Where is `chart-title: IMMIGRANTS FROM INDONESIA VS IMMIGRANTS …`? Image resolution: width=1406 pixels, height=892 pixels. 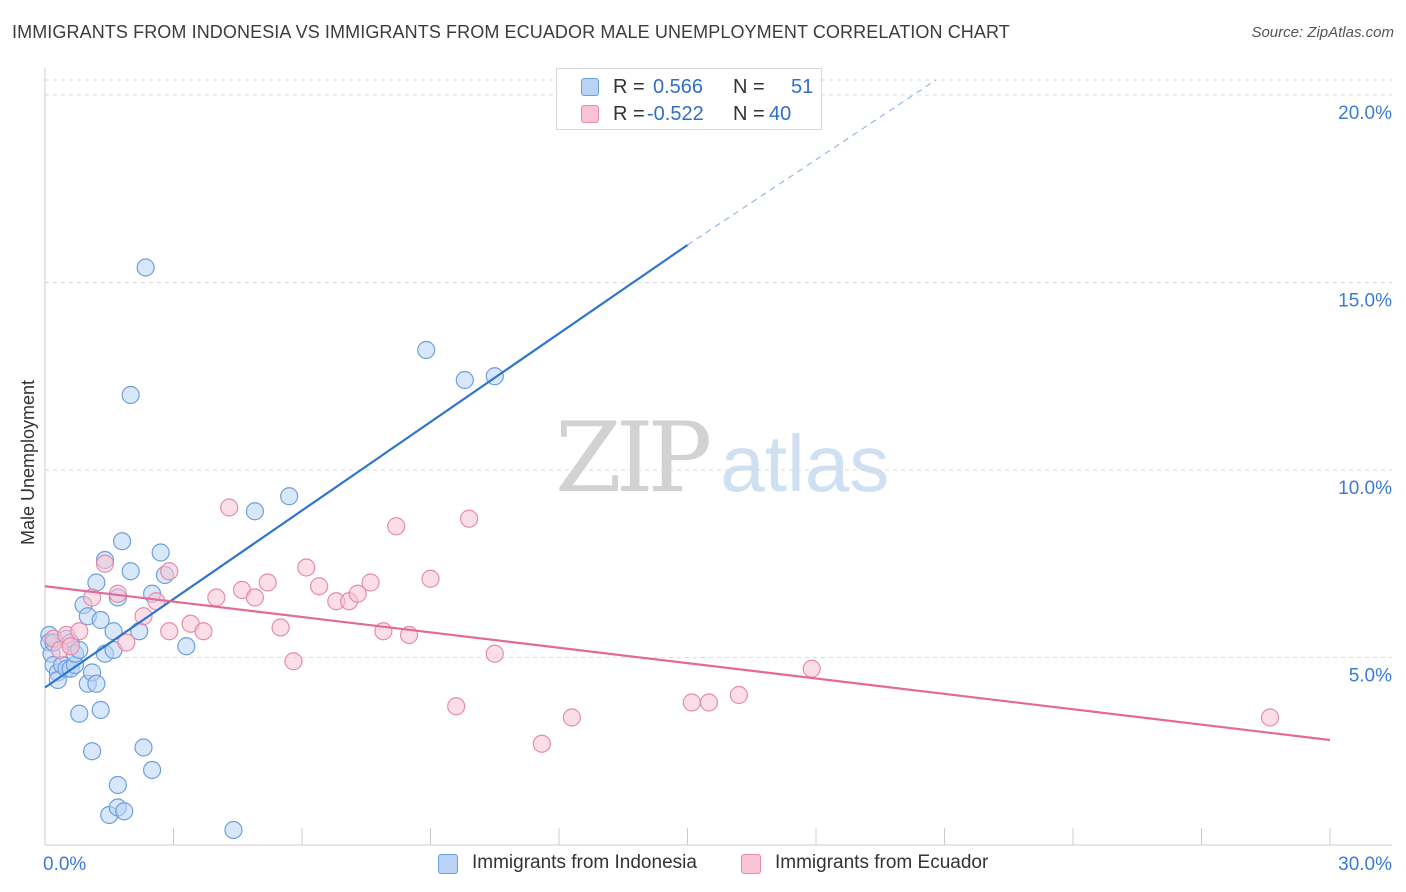 chart-title: IMMIGRANTS FROM INDONESIA VS IMMIGRANTS … is located at coordinates (511, 32).